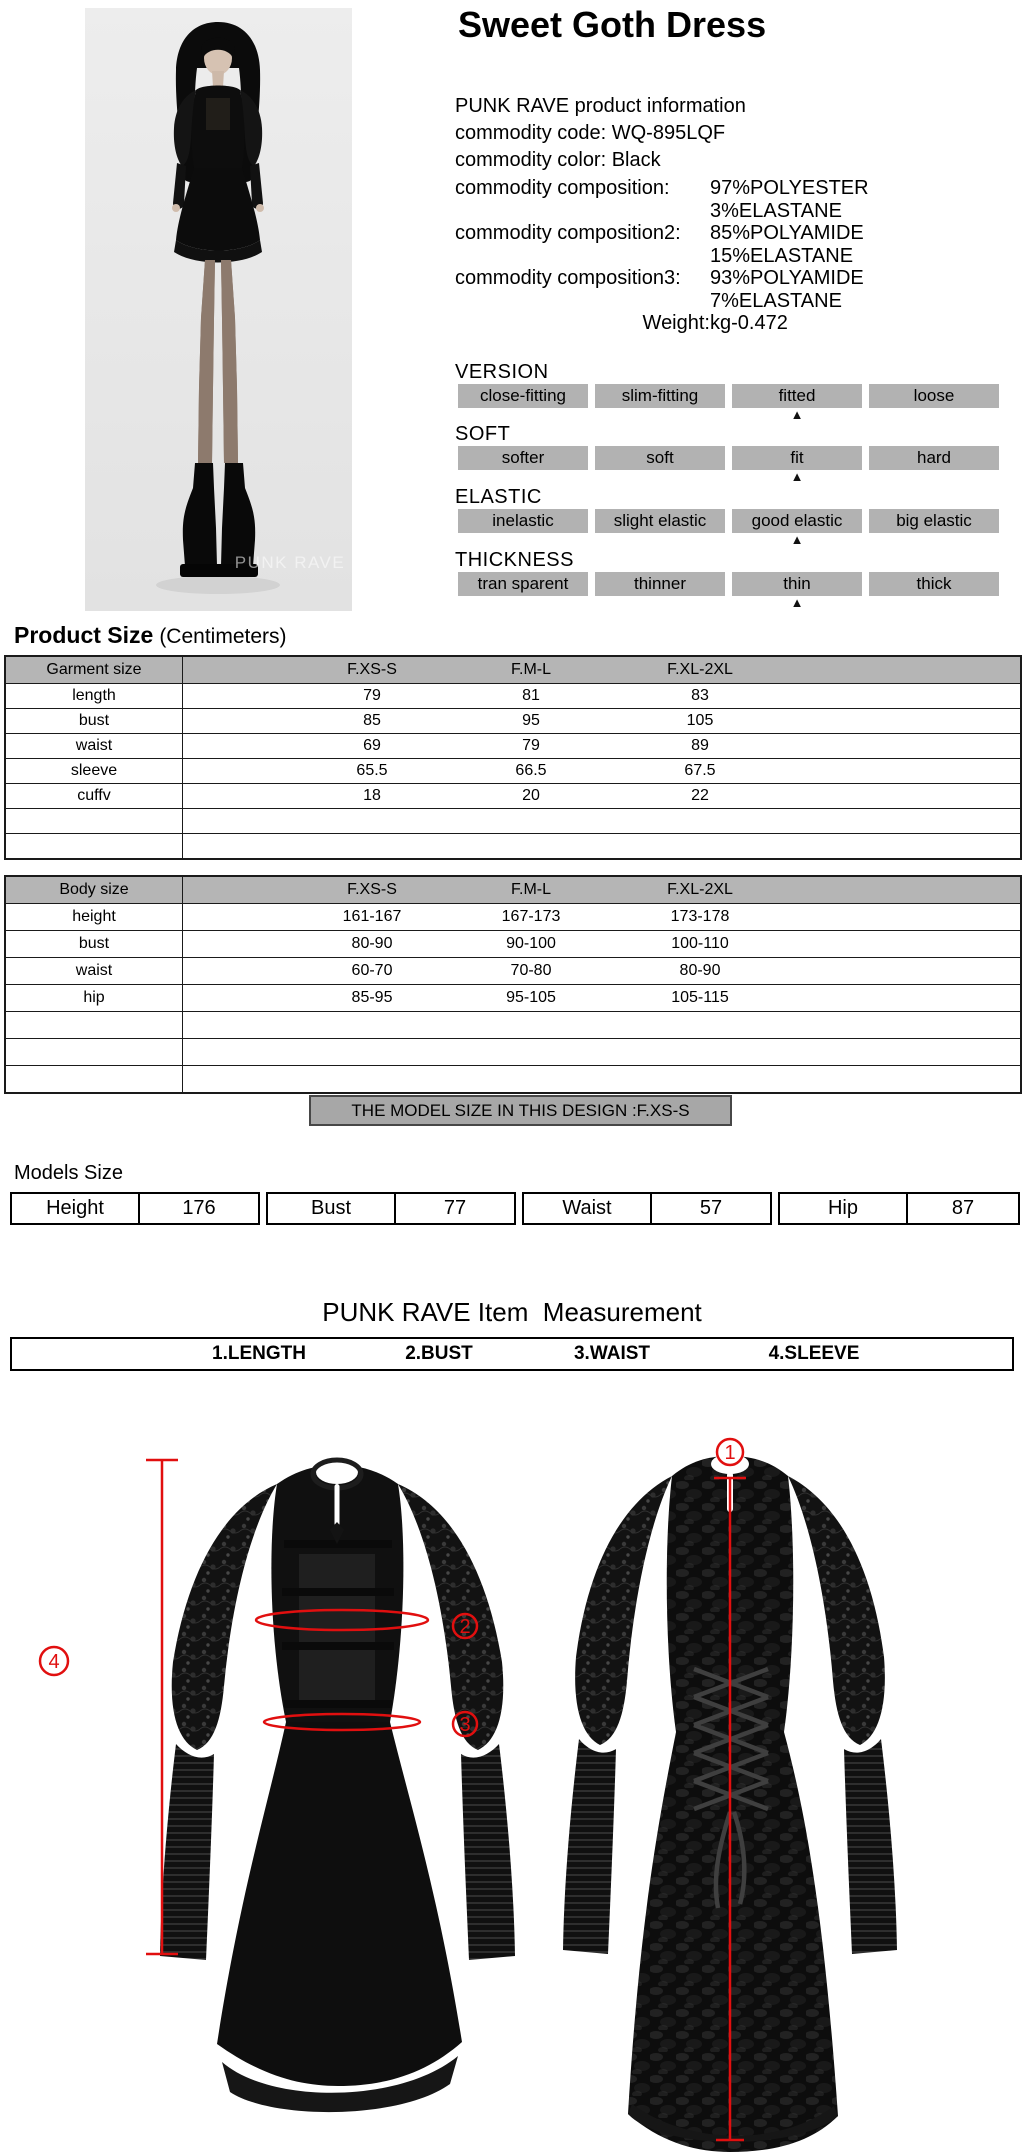 Image resolution: width=1024 pixels, height=2154 pixels. What do you see at coordinates (513, 795) in the screenshot?
I see `table-row: cuffv 18 20 22` at bounding box center [513, 795].